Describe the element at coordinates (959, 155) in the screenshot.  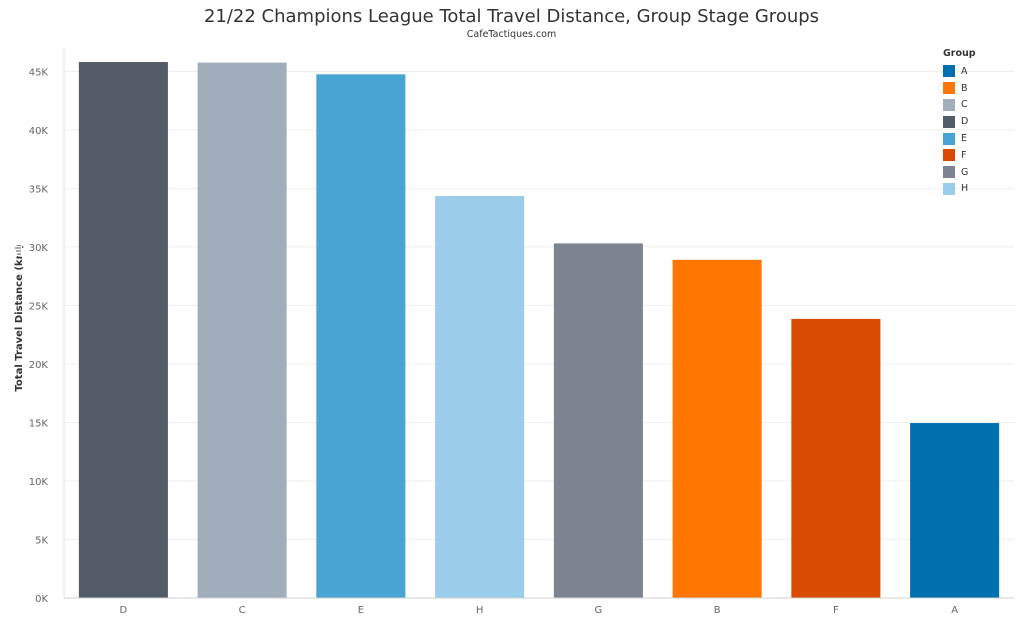
I see `legend-item-F: F` at that location.